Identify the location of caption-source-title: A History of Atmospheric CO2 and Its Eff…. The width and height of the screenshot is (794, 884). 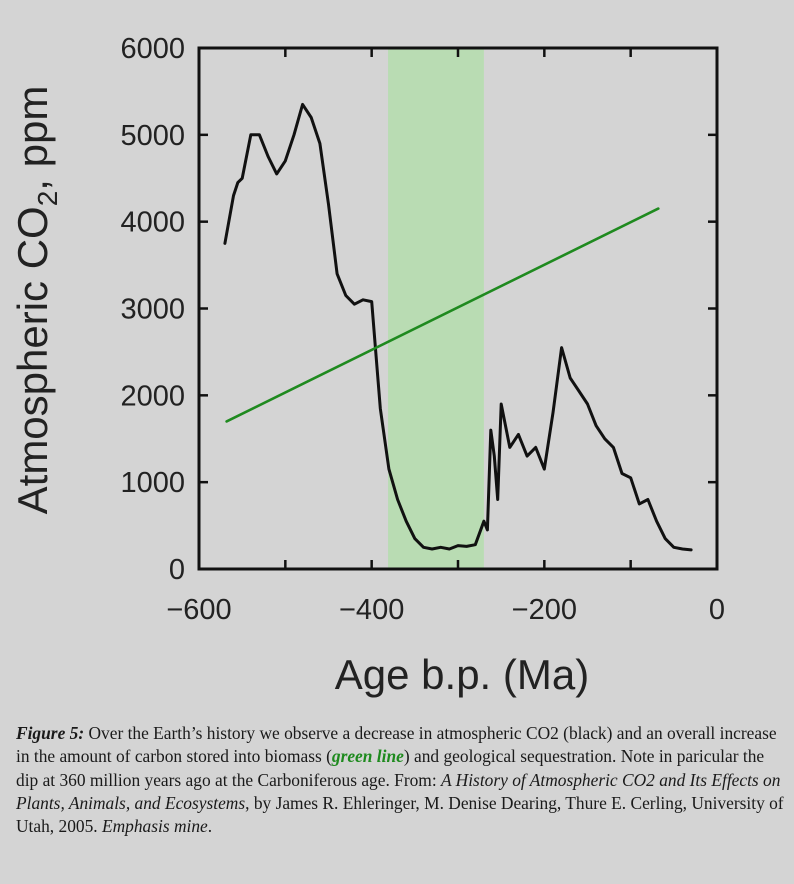
(398, 791).